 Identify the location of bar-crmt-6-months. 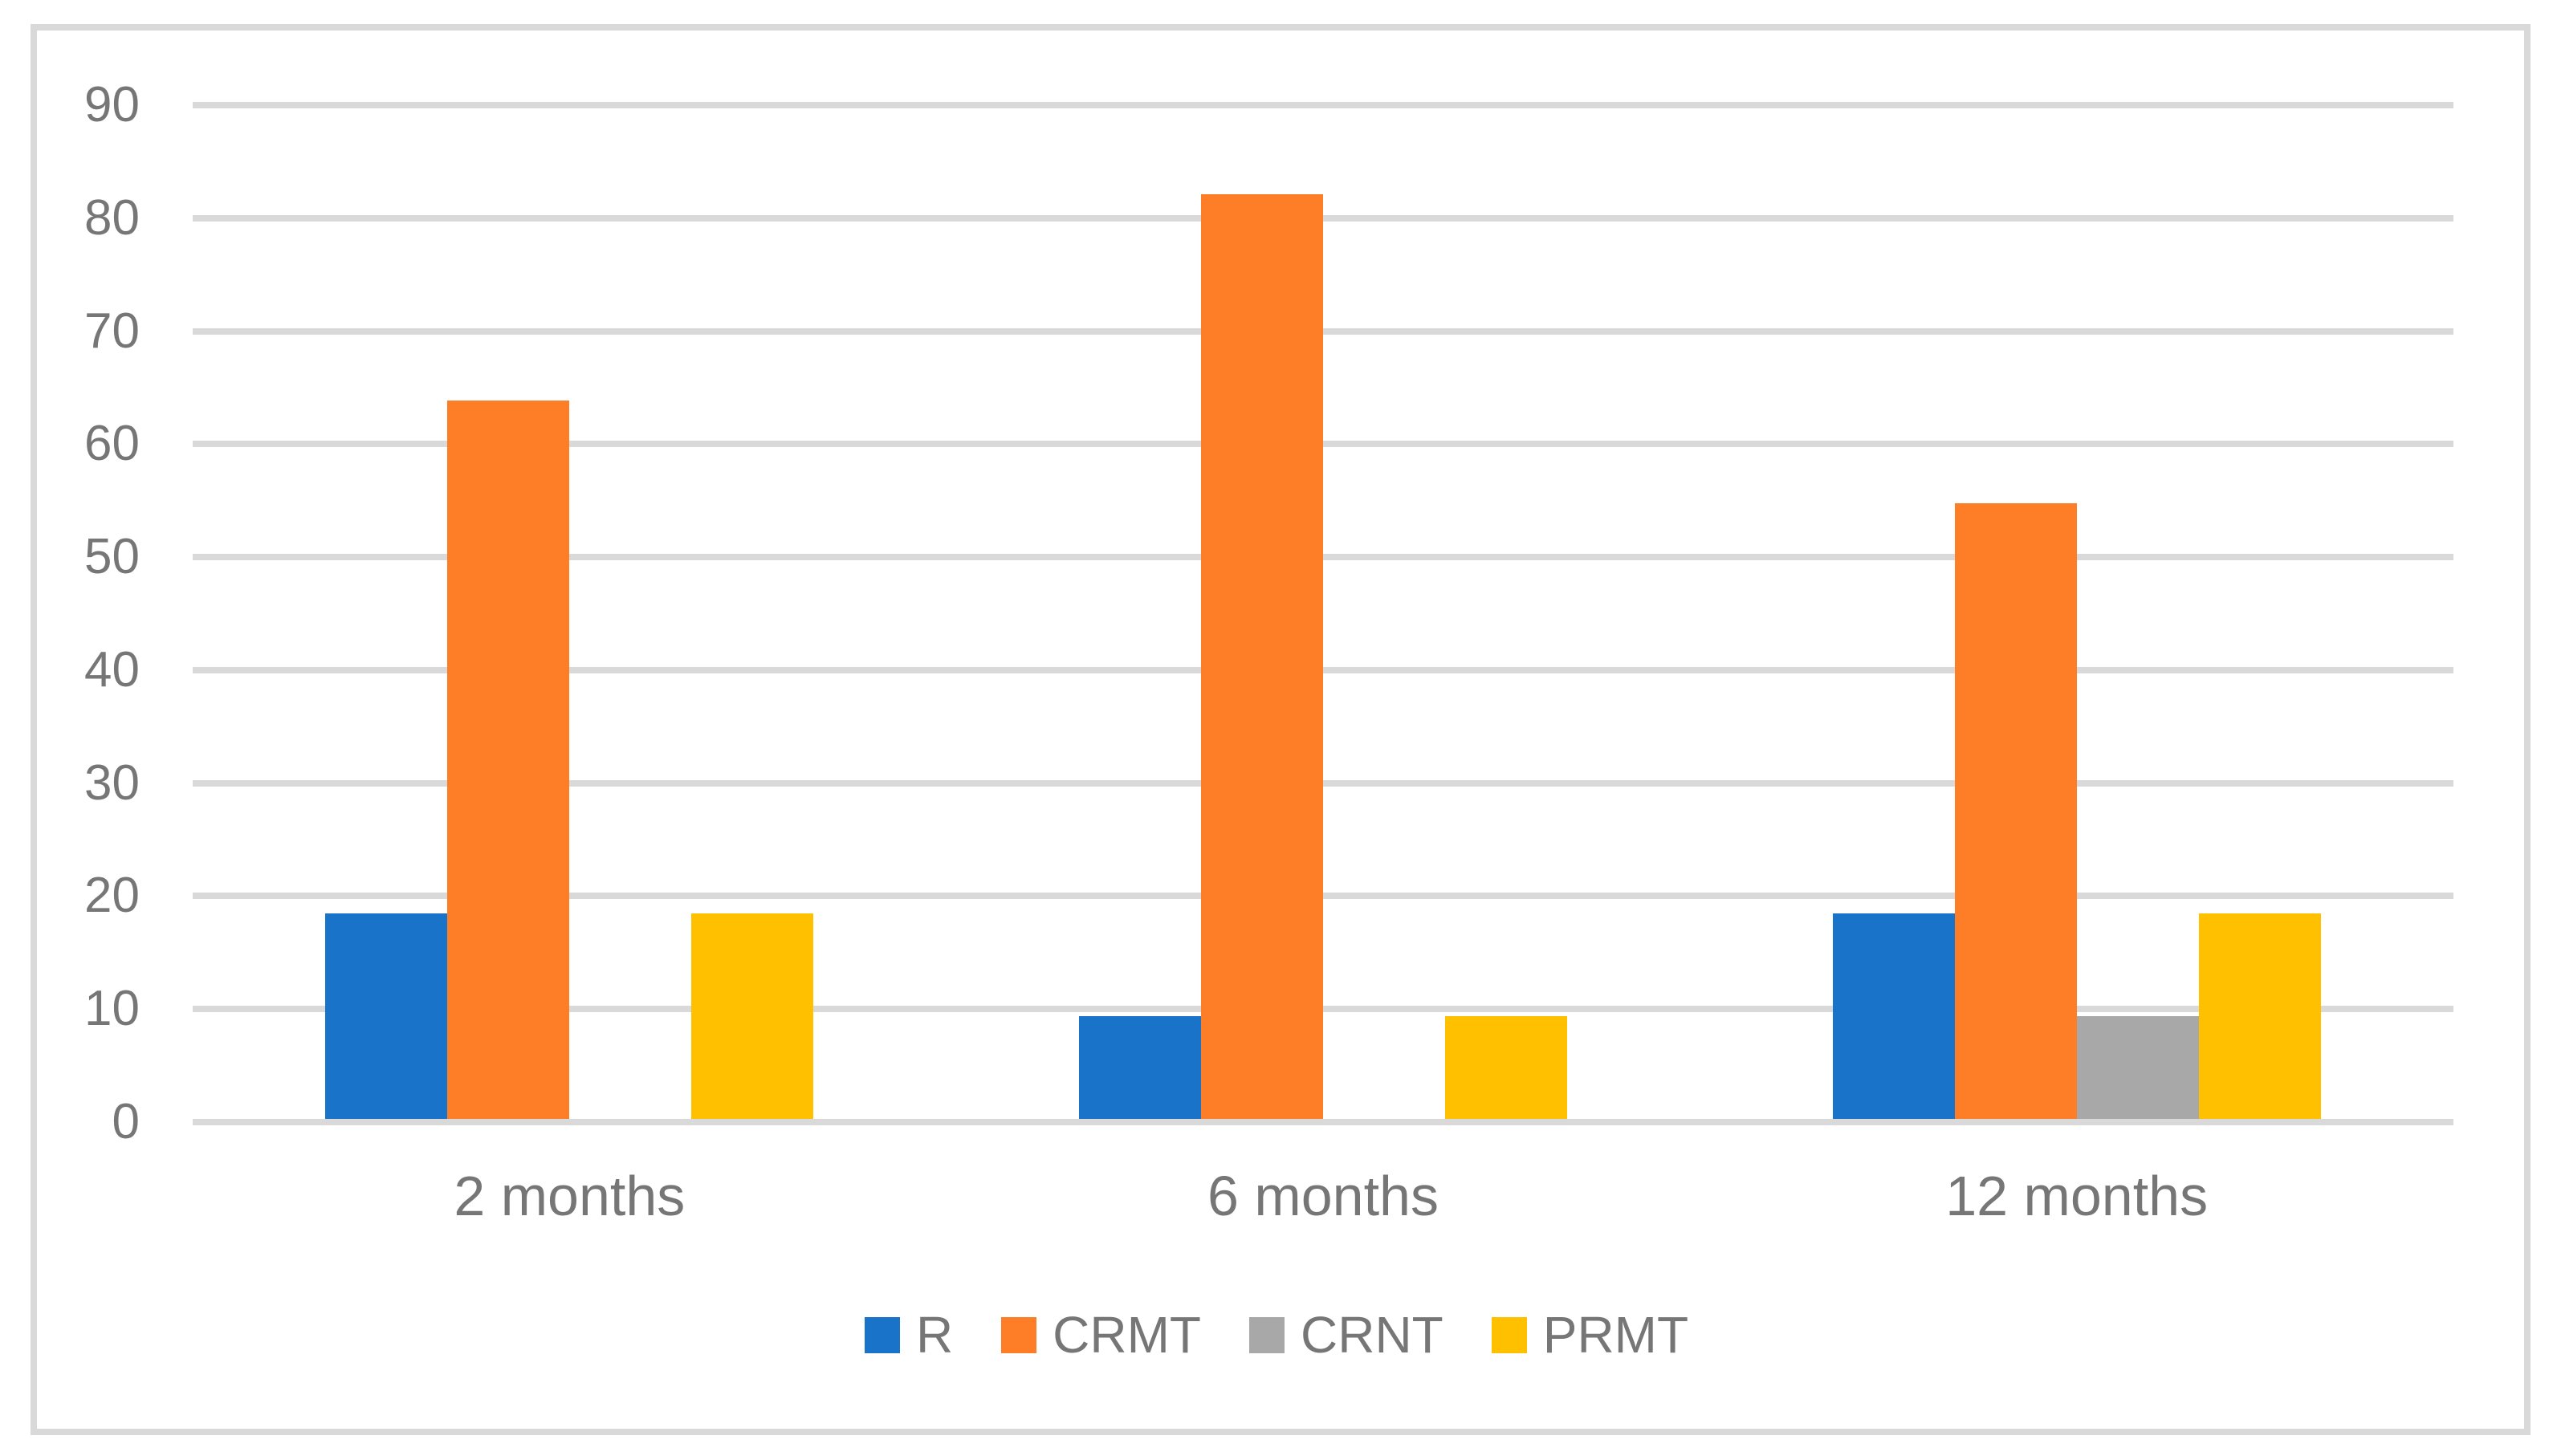
(1262, 657).